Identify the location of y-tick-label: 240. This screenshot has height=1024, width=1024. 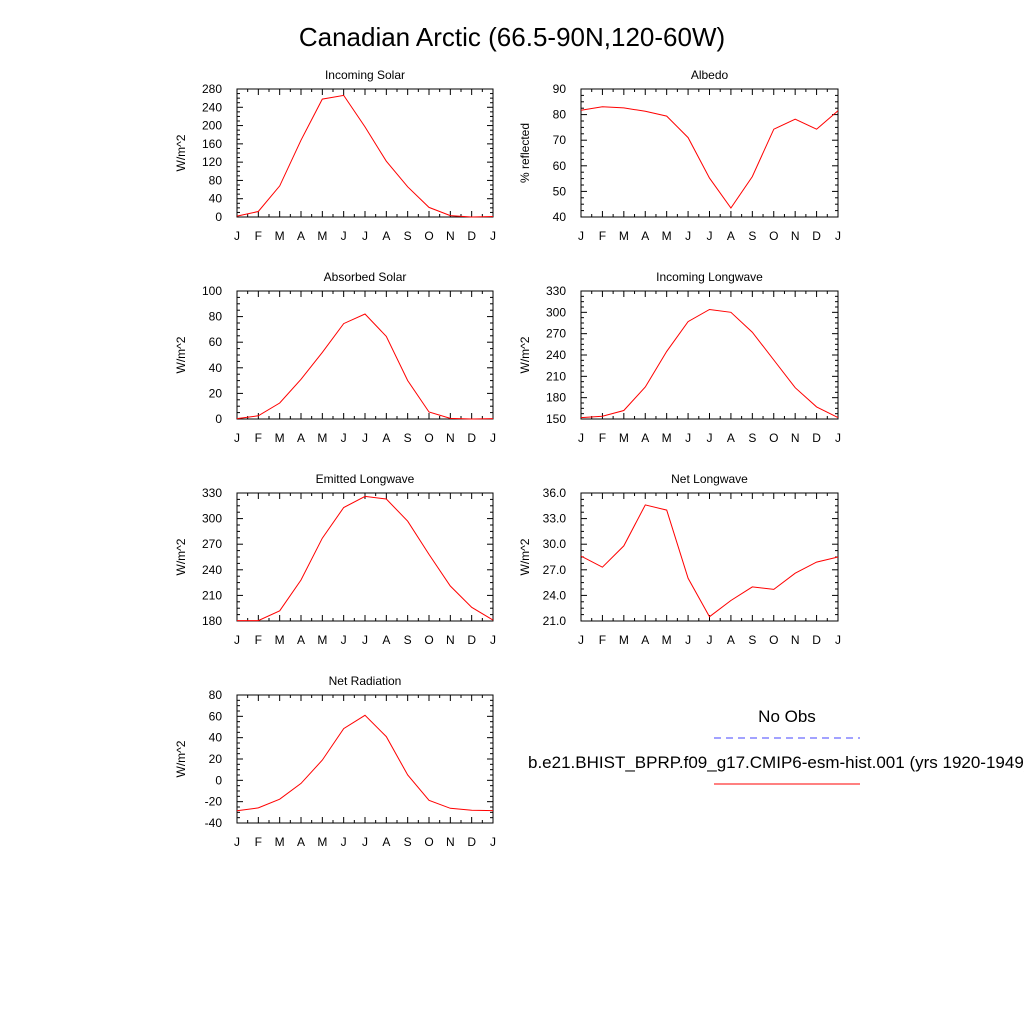
(556, 355).